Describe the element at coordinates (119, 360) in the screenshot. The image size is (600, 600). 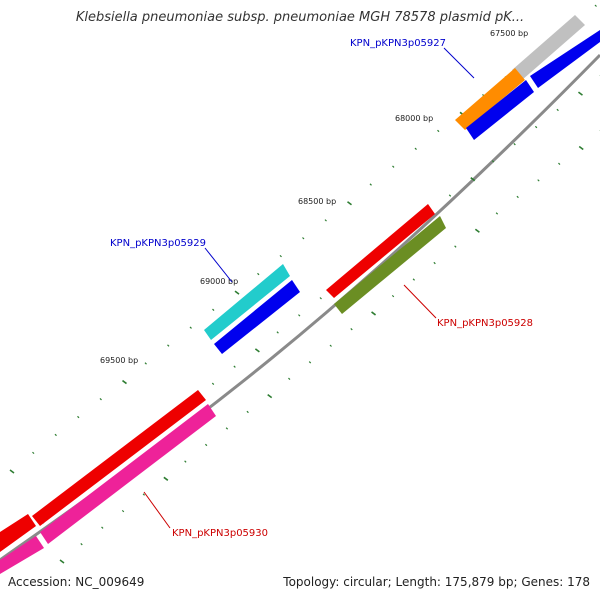
I see `bp-label-69500: 69500 bp` at that location.